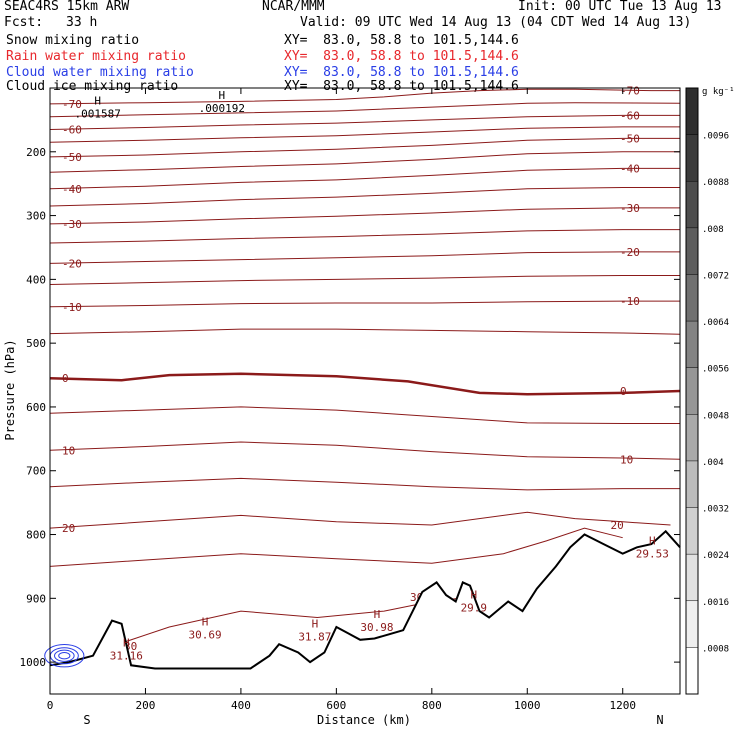 The height and width of the screenshot is (740, 740). What do you see at coordinates (622, 705) in the screenshot?
I see `x-tick-label: 1200` at bounding box center [622, 705].